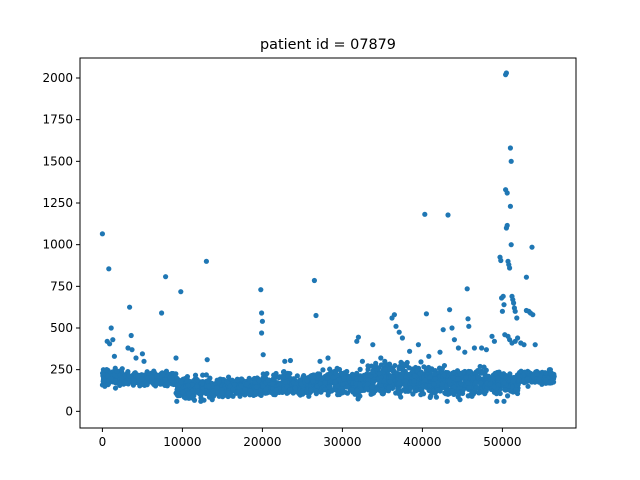 The height and width of the screenshot is (480, 640). I want to click on y-tick-label: 1250, so click(57, 203).